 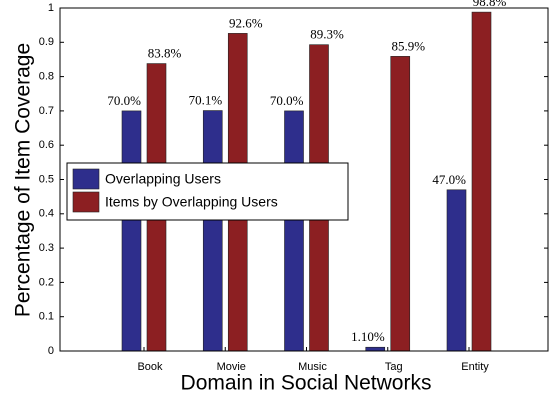 What do you see at coordinates (394, 367) in the screenshot?
I see `x-tick-label: Tag` at bounding box center [394, 367].